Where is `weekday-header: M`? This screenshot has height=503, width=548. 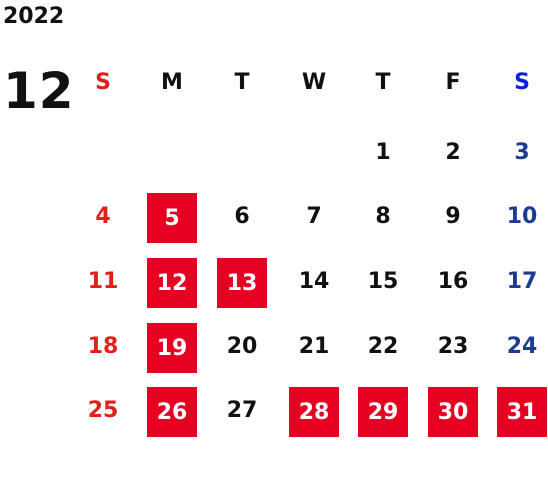
weekday-header: M is located at coordinates (172, 82).